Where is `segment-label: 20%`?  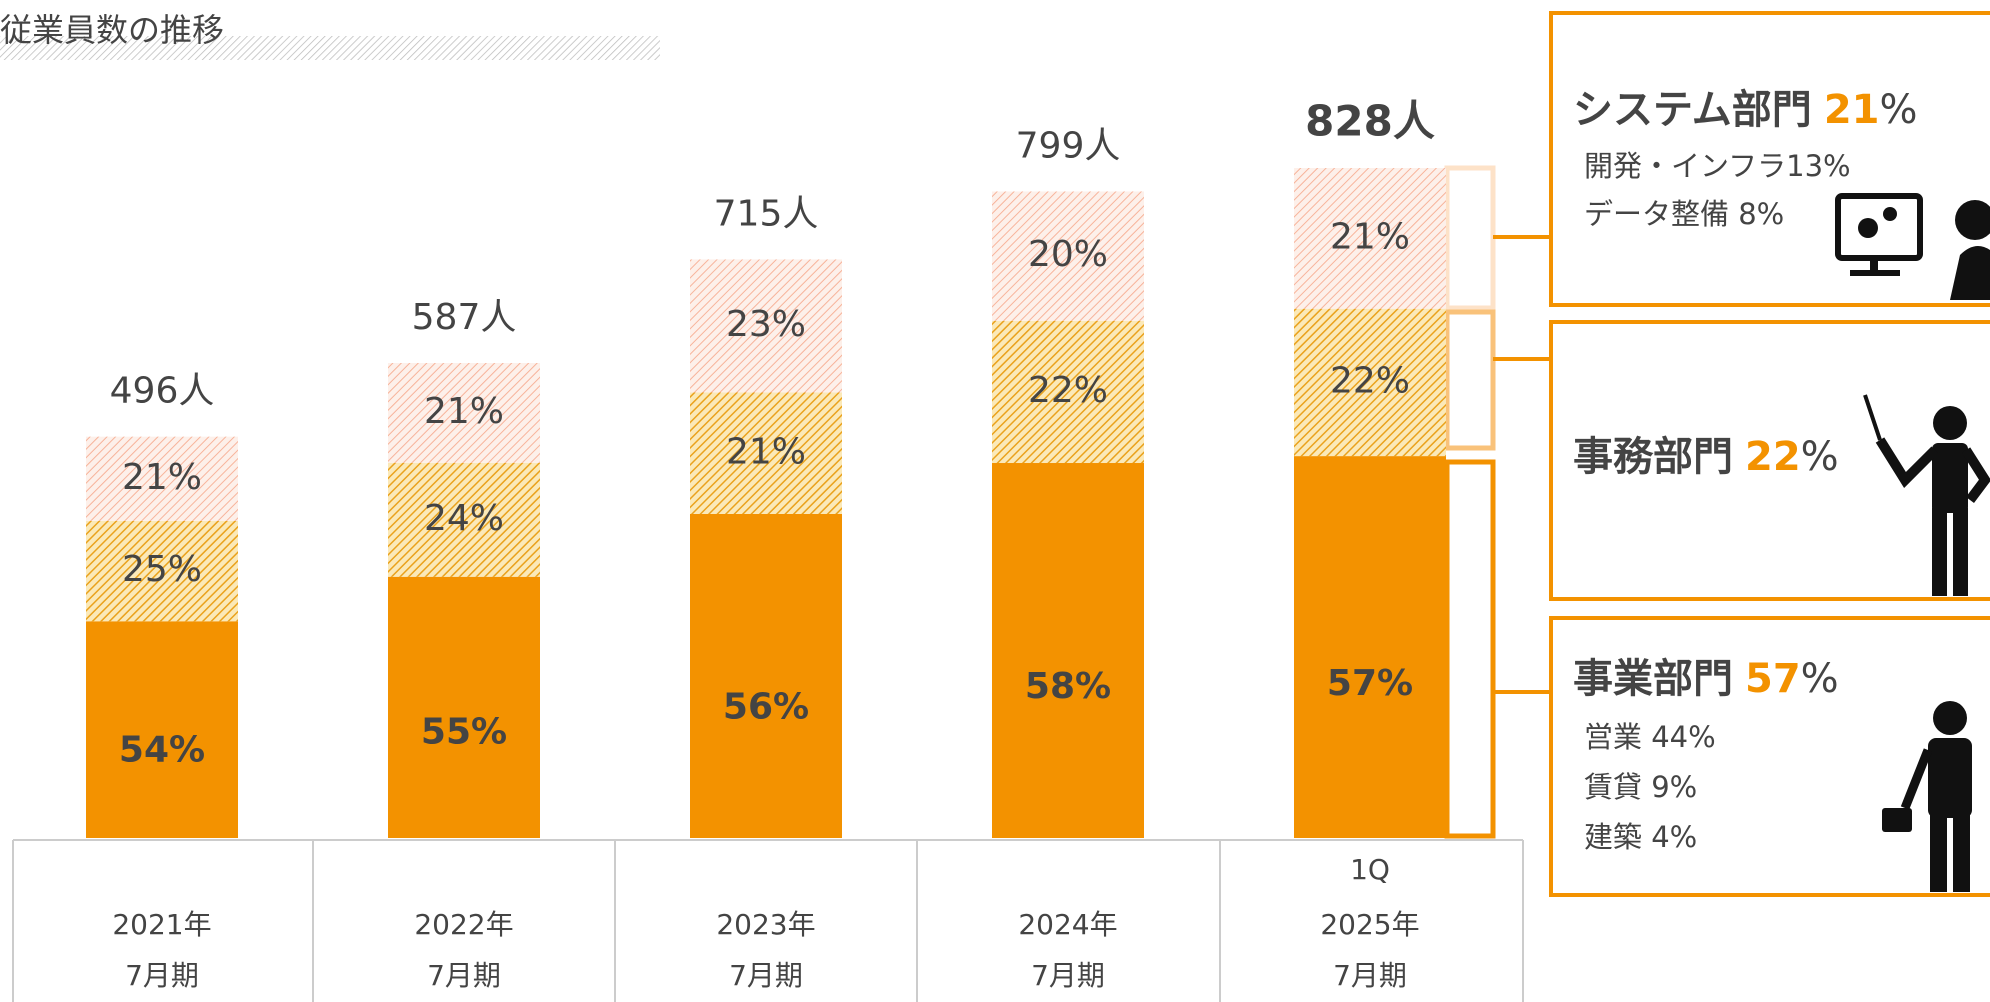
segment-label: 20% is located at coordinates (1068, 254).